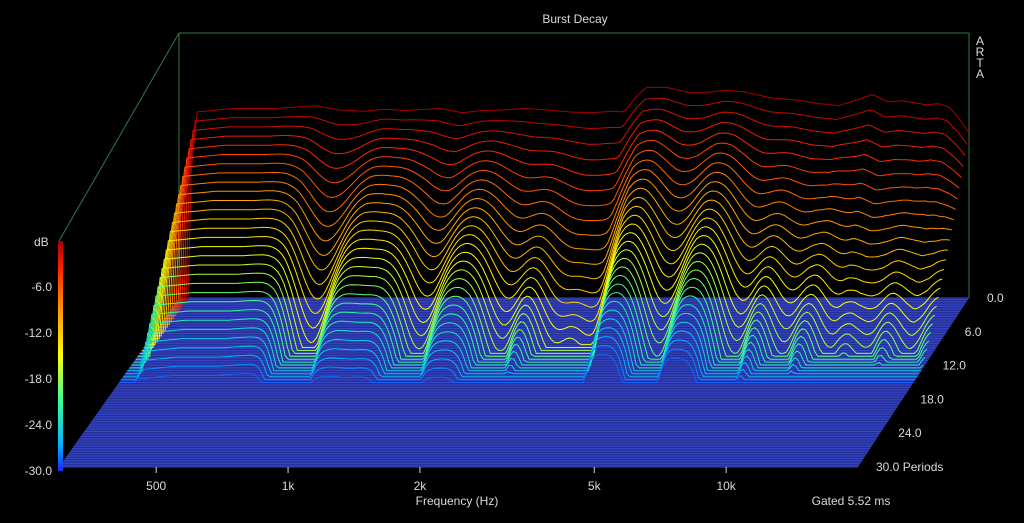  Describe the element at coordinates (39, 471) in the screenshot. I see `colorbar-tick-label: -30.0` at that location.